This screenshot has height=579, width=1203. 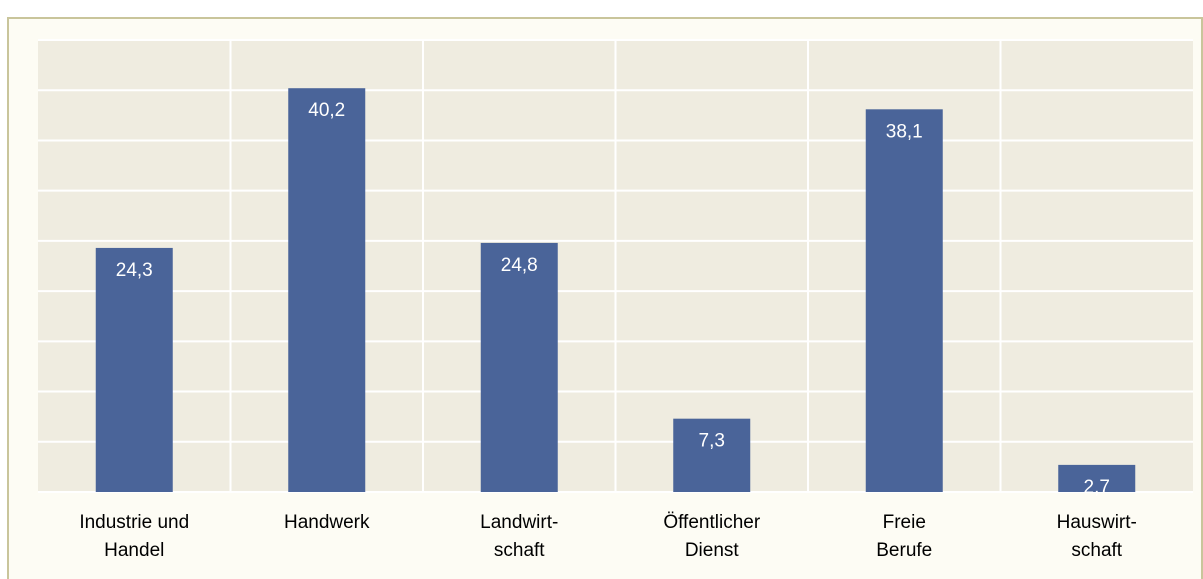 I want to click on x-tick-label: Industrie und Handel, so click(x=134, y=536).